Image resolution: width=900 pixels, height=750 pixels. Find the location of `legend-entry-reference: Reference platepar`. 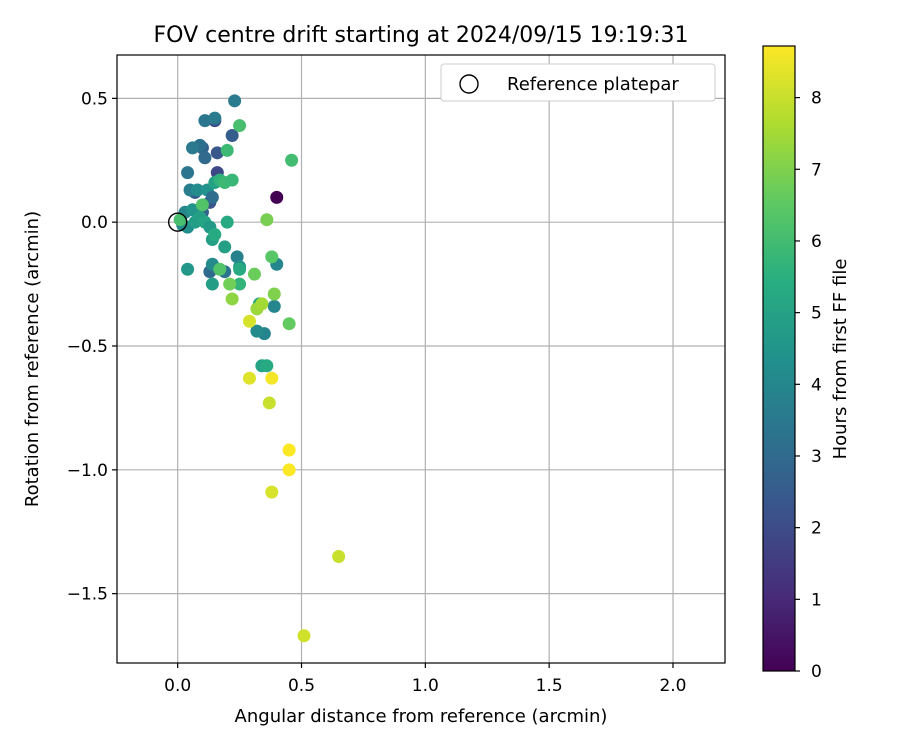

legend-entry-reference: Reference platepar is located at coordinates (593, 84).